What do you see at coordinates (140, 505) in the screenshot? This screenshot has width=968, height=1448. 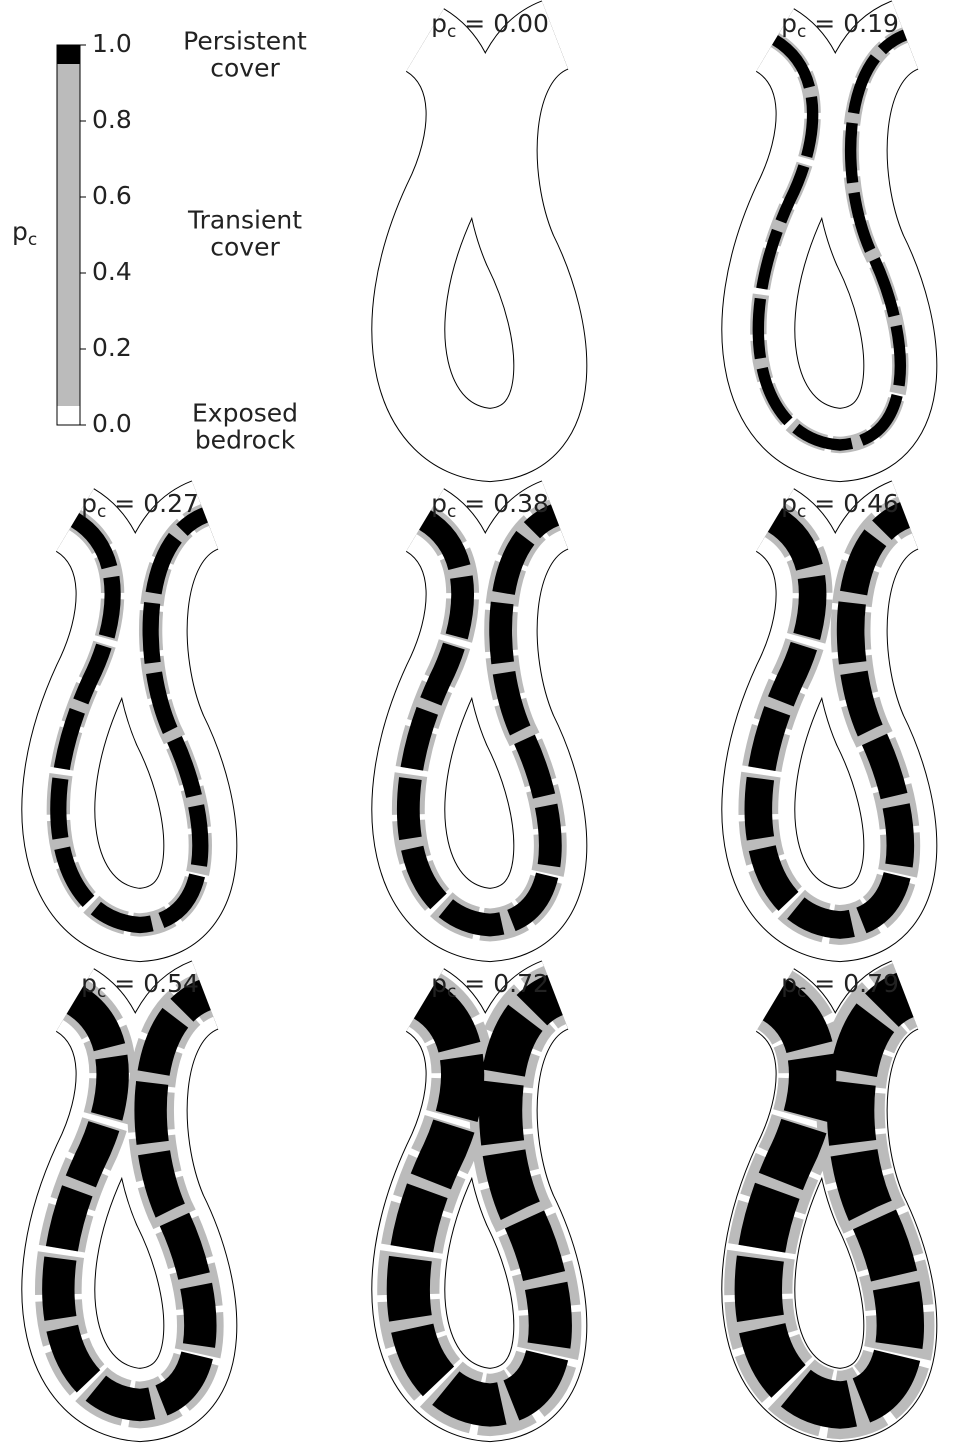 I see `symbol: pc = 0.27` at bounding box center [140, 505].